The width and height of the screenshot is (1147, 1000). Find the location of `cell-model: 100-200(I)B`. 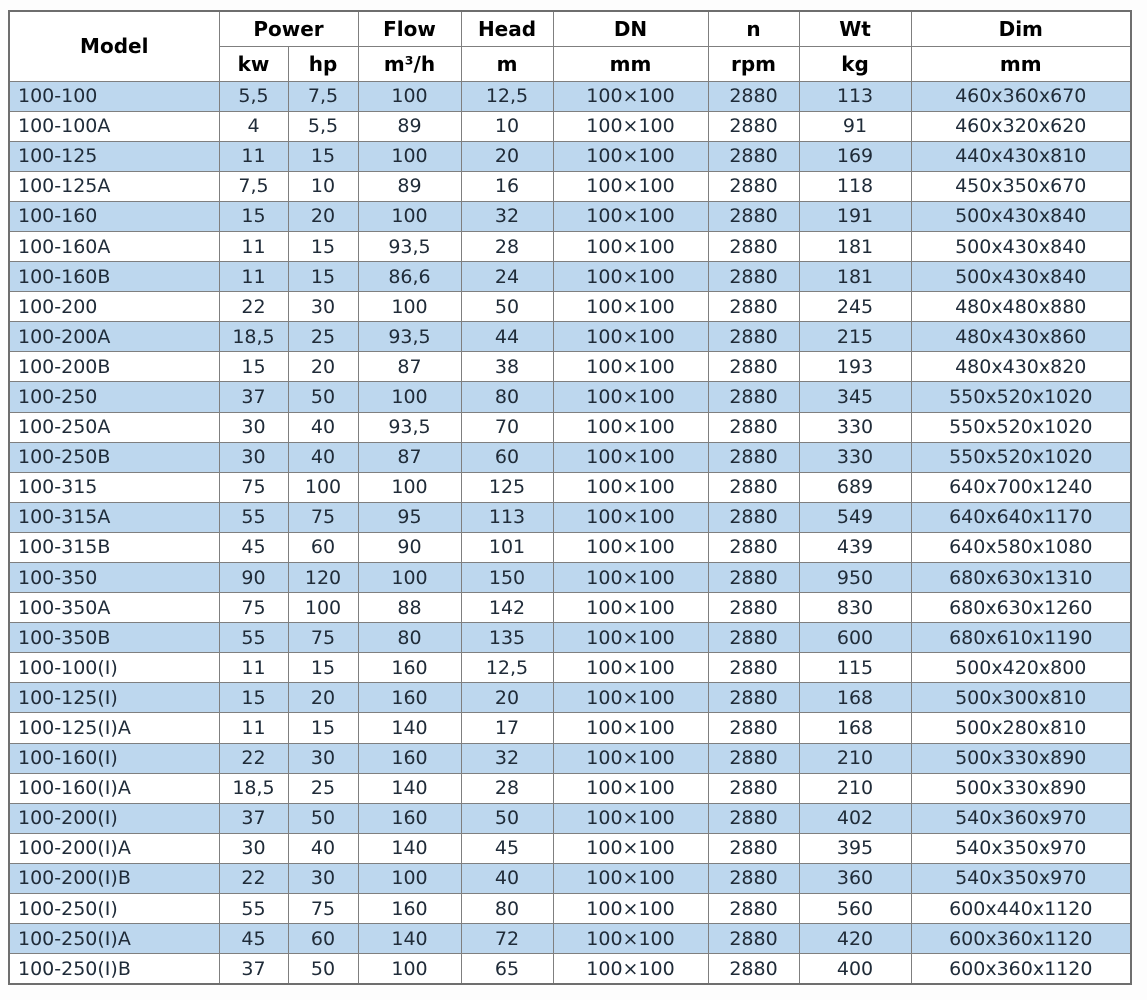

cell-model: 100-200(I)B is located at coordinates (114, 878).